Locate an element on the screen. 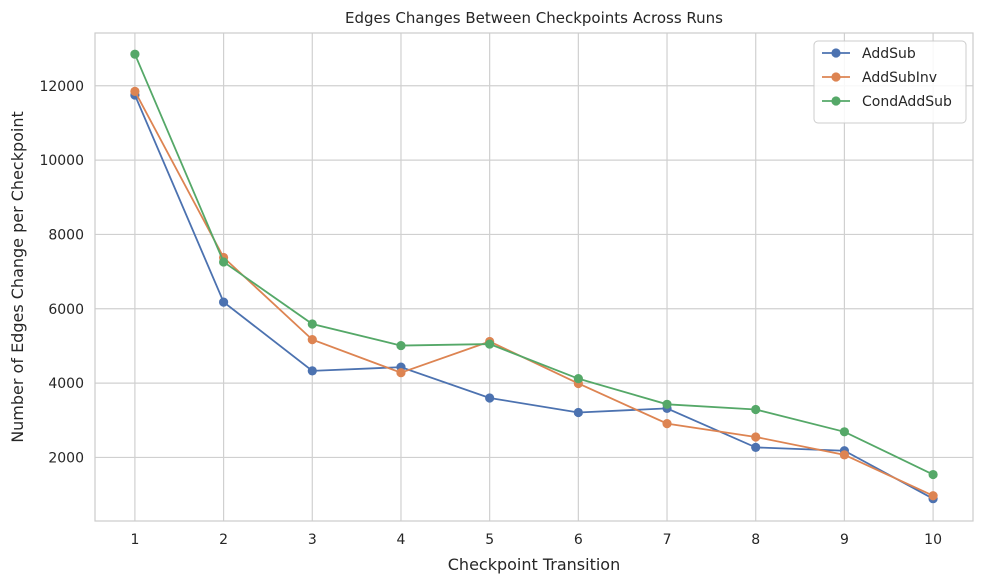  y-tick-label: 12000 is located at coordinates (61, 87).